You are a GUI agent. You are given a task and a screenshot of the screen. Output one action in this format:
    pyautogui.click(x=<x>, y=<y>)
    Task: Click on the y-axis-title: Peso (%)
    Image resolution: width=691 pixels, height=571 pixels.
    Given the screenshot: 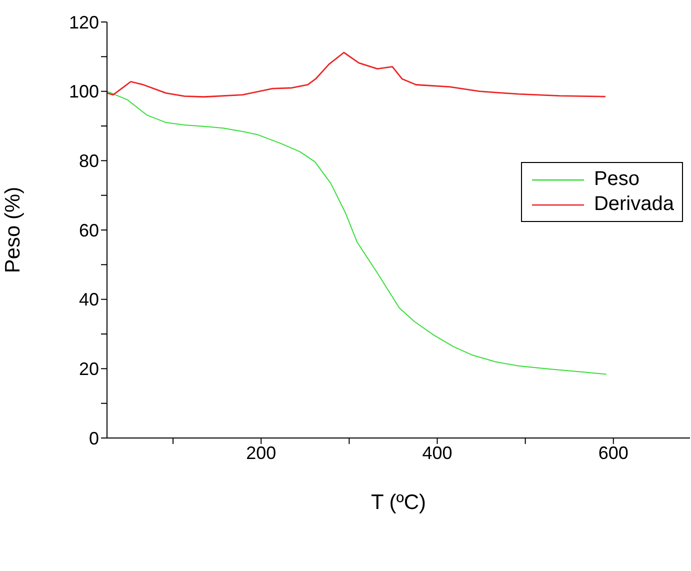 What is the action you would take?
    pyautogui.click(x=12, y=230)
    